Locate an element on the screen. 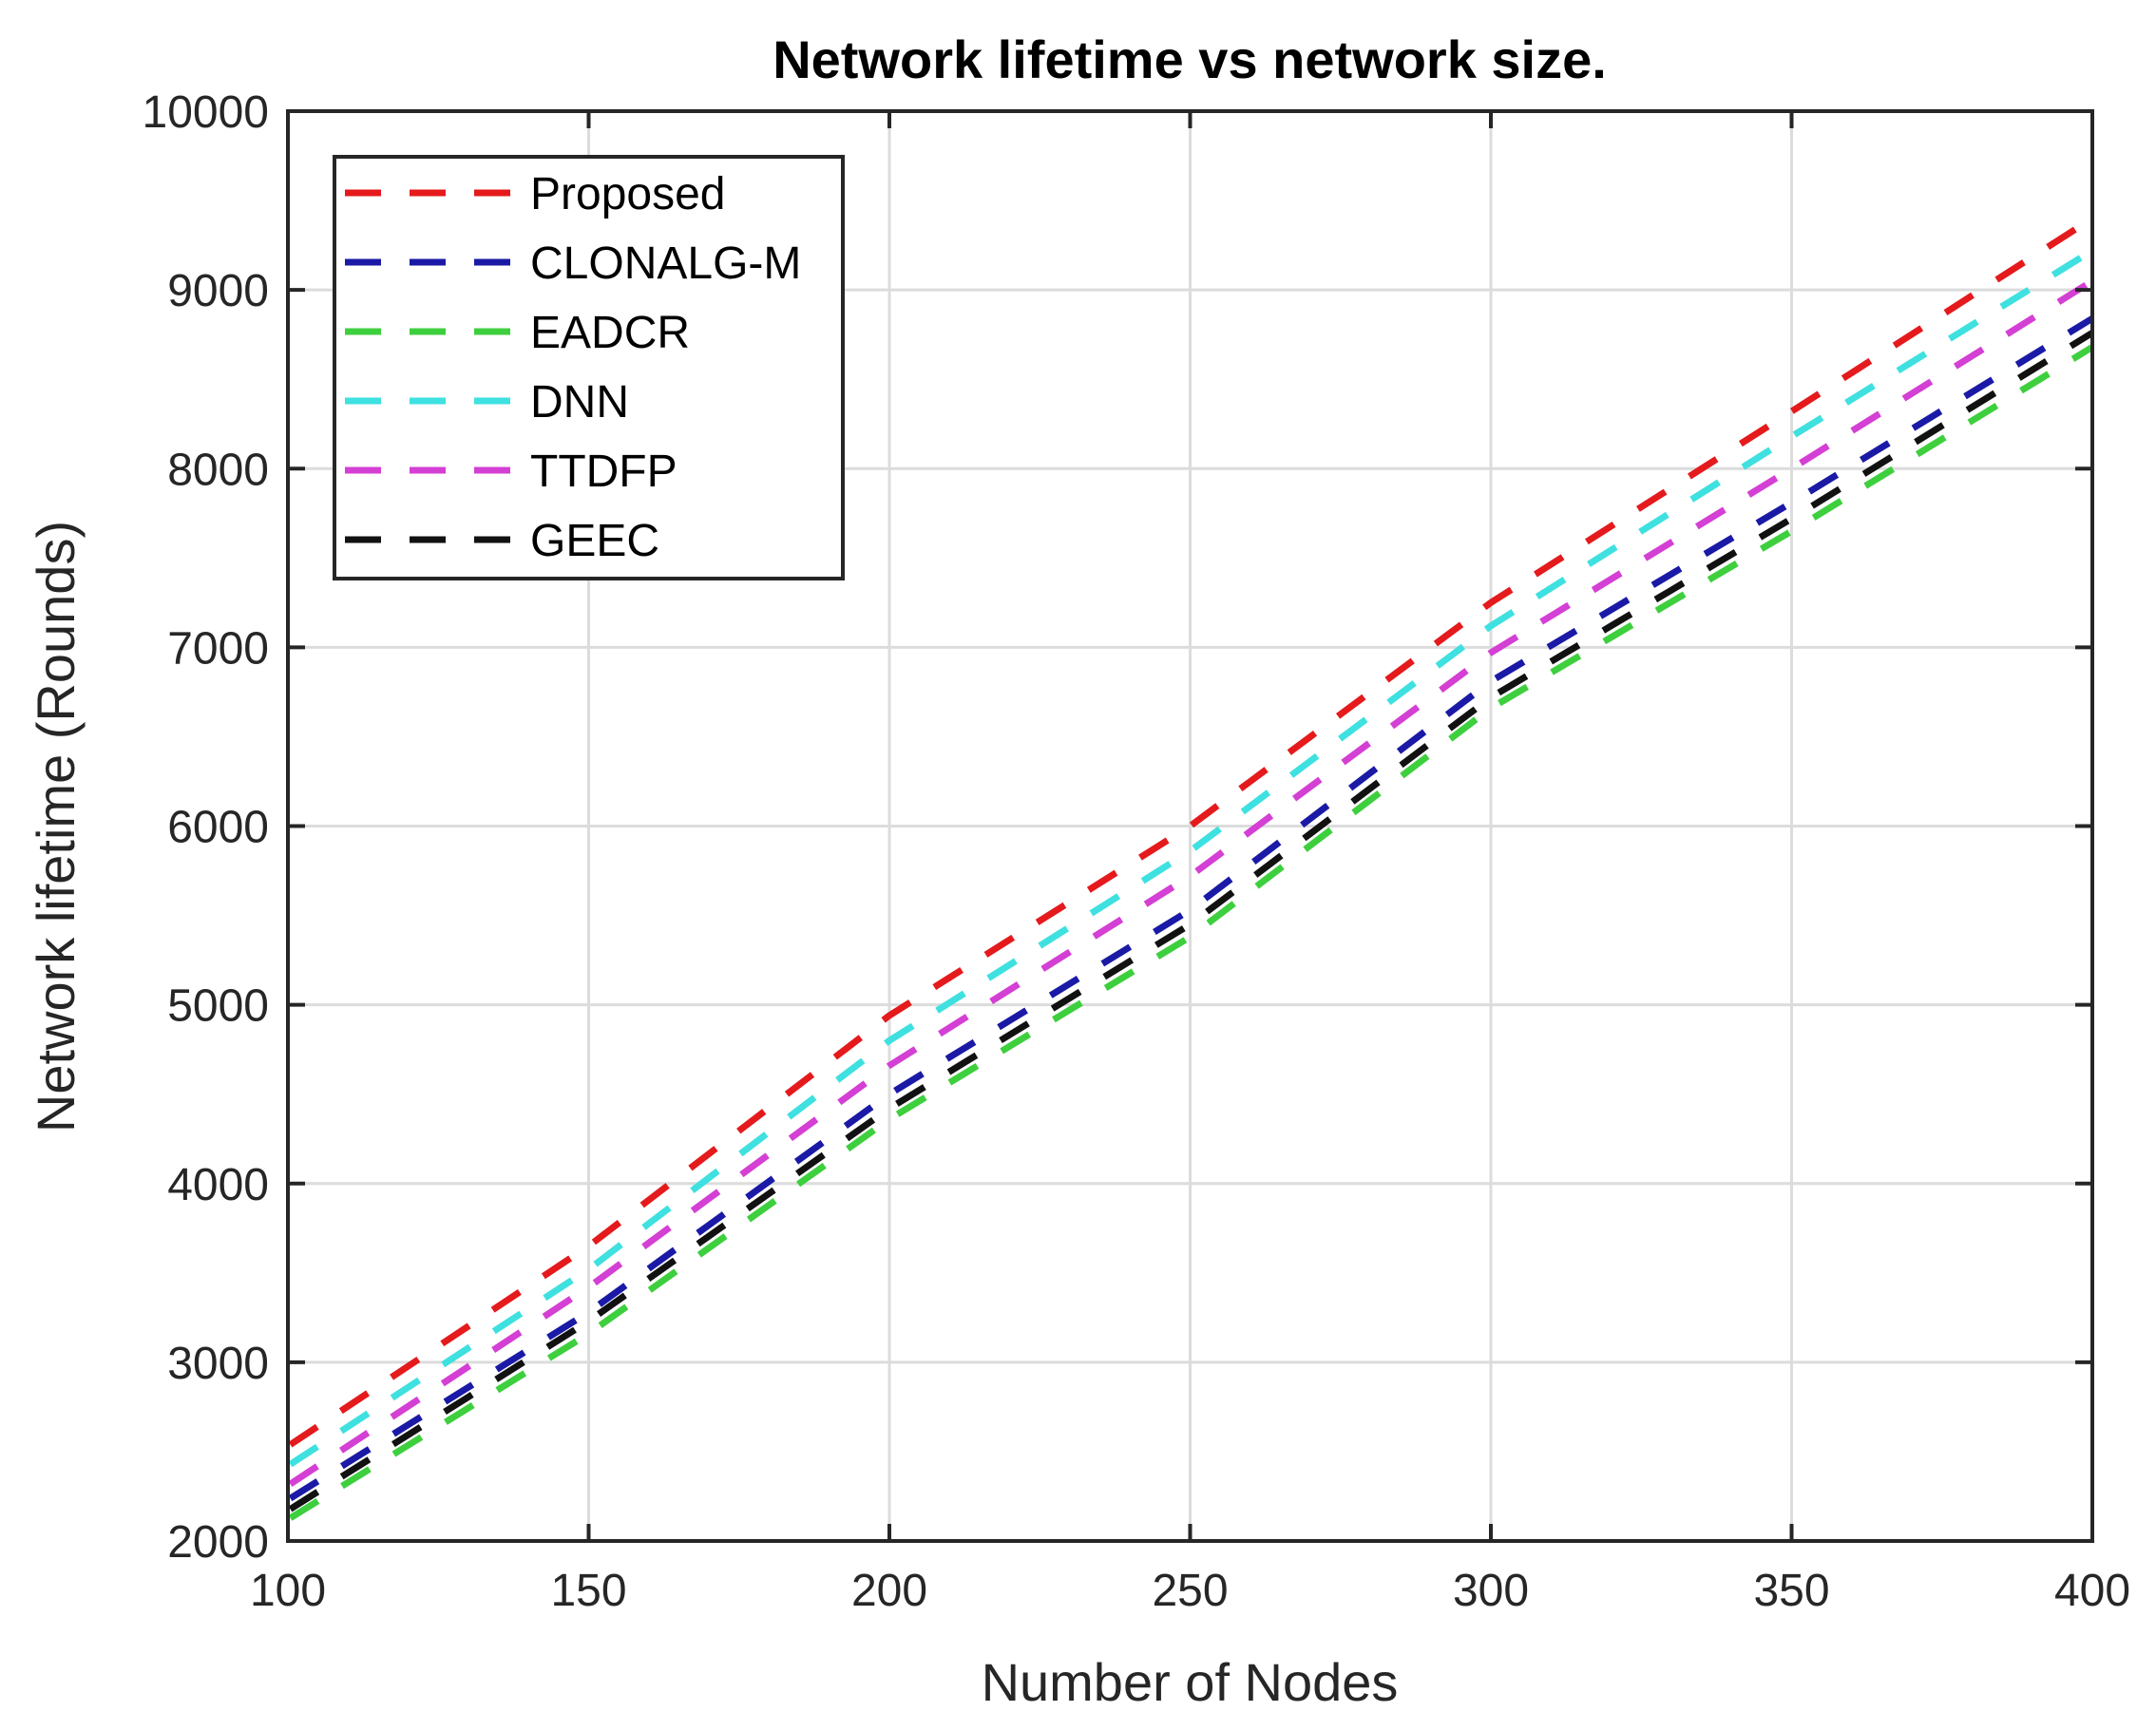  x-tick-label: 300 is located at coordinates (1491, 1591).